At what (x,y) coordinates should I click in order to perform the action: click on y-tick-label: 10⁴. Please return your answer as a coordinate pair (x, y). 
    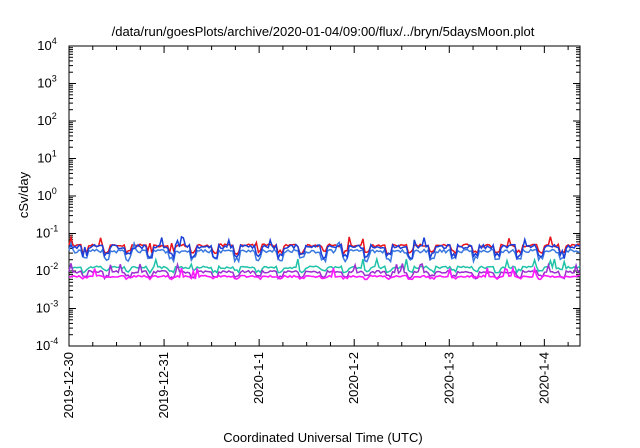
    Looking at the image, I should click on (46, 44).